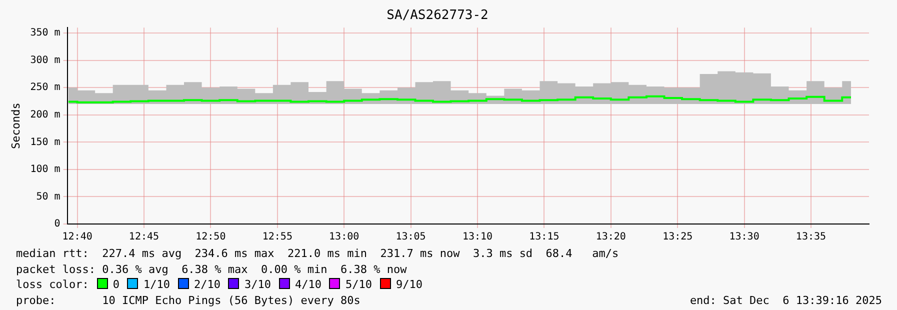 The height and width of the screenshot is (310, 897). Describe the element at coordinates (317, 253) in the screenshot. I see `text: median rtt: 227.4 ms avg 234.6 ms max 221.0 ms min 231.7 ms now 3.3 ms sd 68.4 am/s` at that location.